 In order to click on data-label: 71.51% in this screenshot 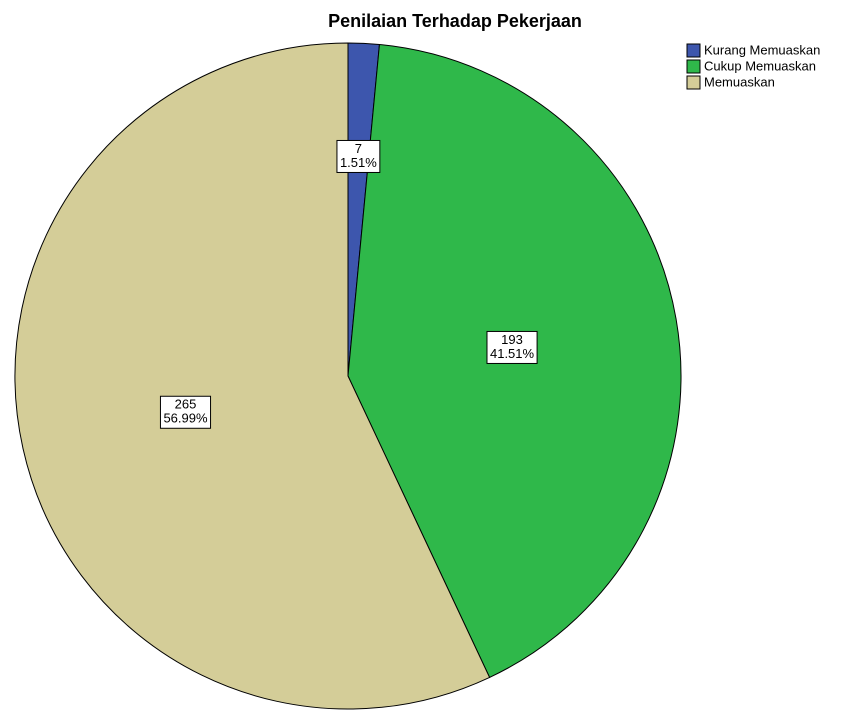, I will do `click(358, 156)`.